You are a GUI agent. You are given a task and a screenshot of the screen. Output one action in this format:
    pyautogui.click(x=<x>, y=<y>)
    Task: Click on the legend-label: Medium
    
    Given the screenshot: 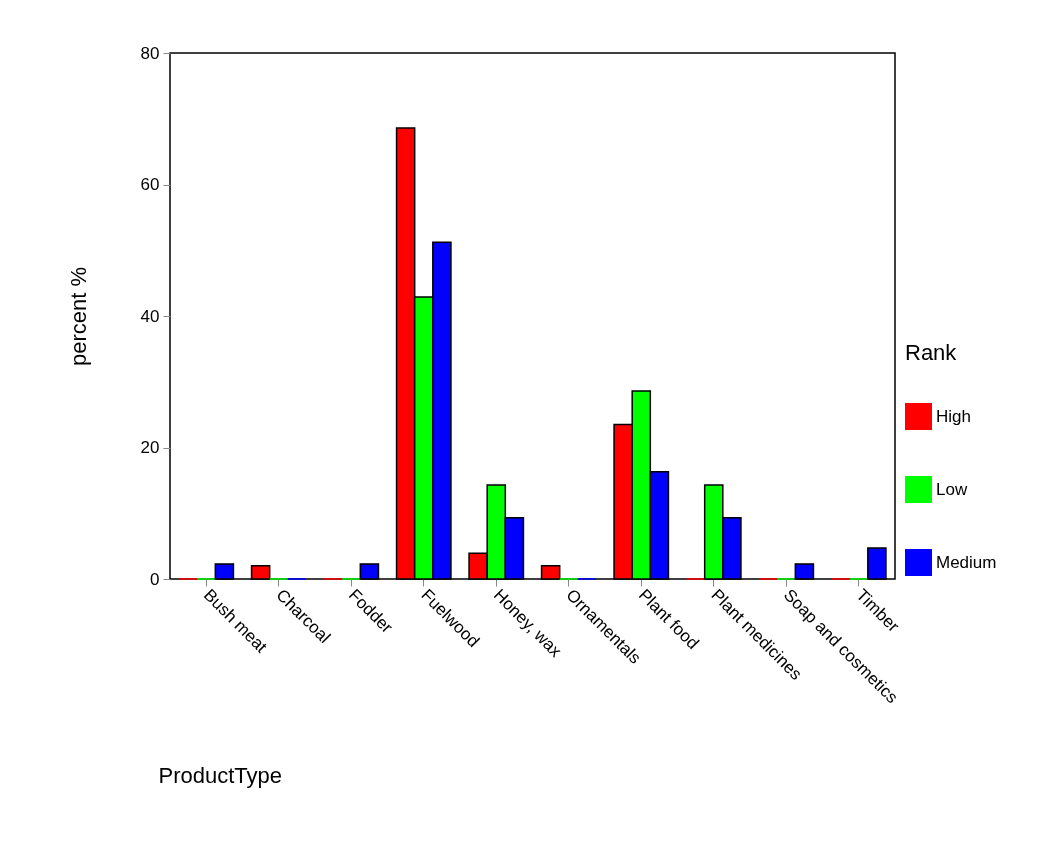 What is the action you would take?
    pyautogui.click(x=966, y=562)
    